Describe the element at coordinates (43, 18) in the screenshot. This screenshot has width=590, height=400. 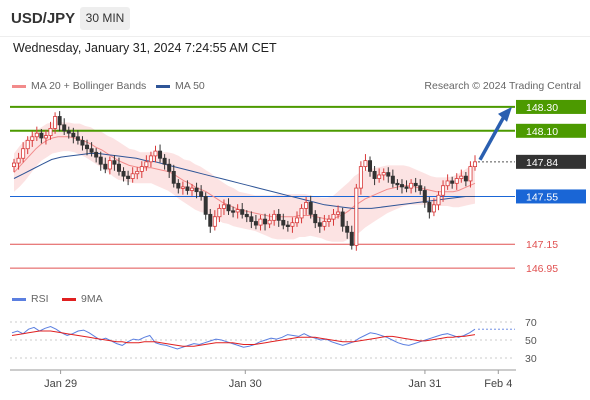
I see `symbol-title: USD/JPY` at that location.